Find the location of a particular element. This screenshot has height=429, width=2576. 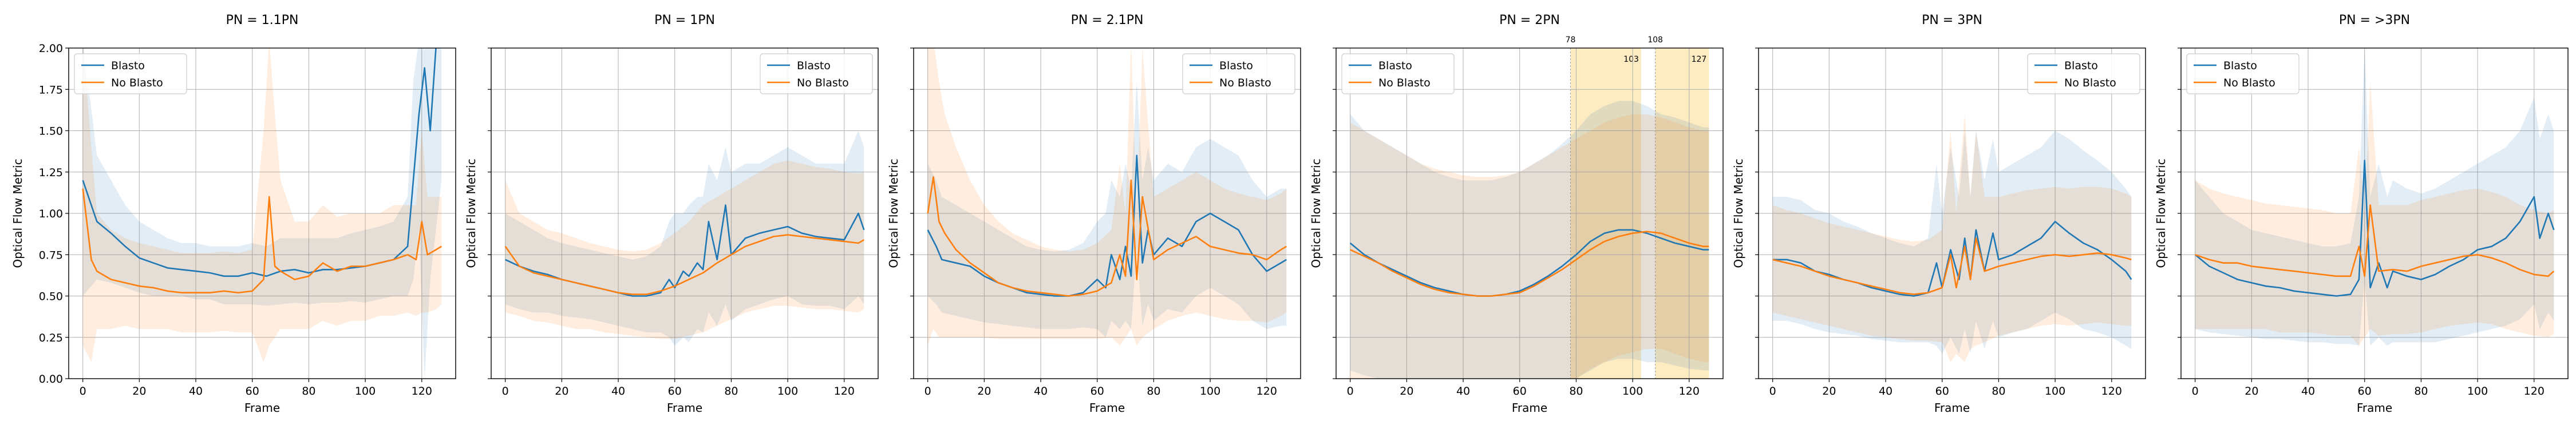

chart-title: PN = 1.1PN is located at coordinates (262, 20).